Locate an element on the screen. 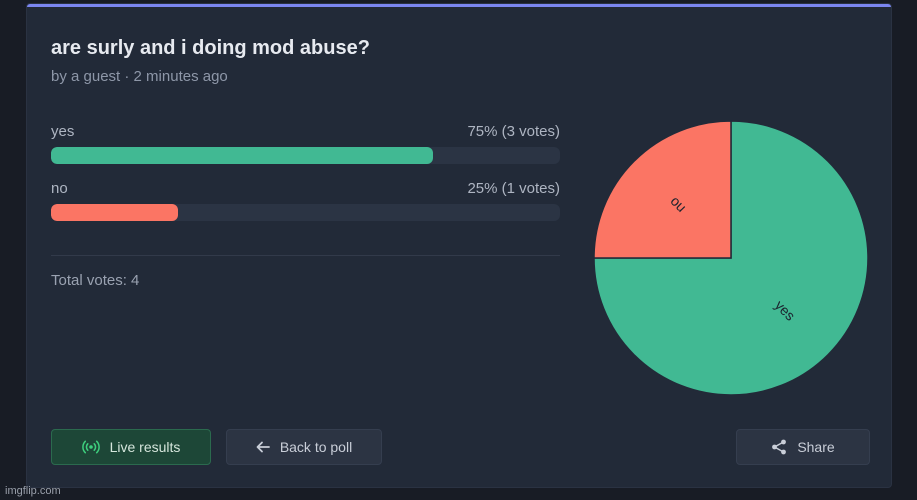 This screenshot has height=500, width=917. back-to-poll-label: Back to poll is located at coordinates (316, 447).